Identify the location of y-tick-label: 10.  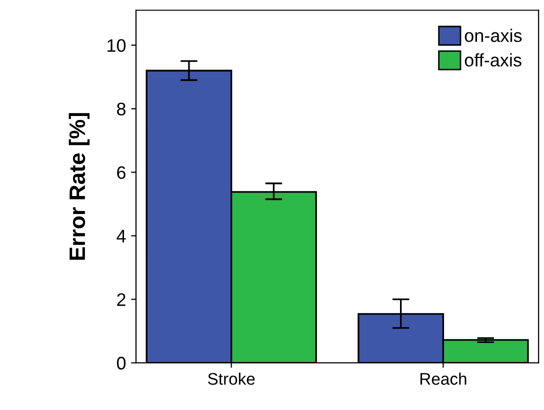
(117, 45).